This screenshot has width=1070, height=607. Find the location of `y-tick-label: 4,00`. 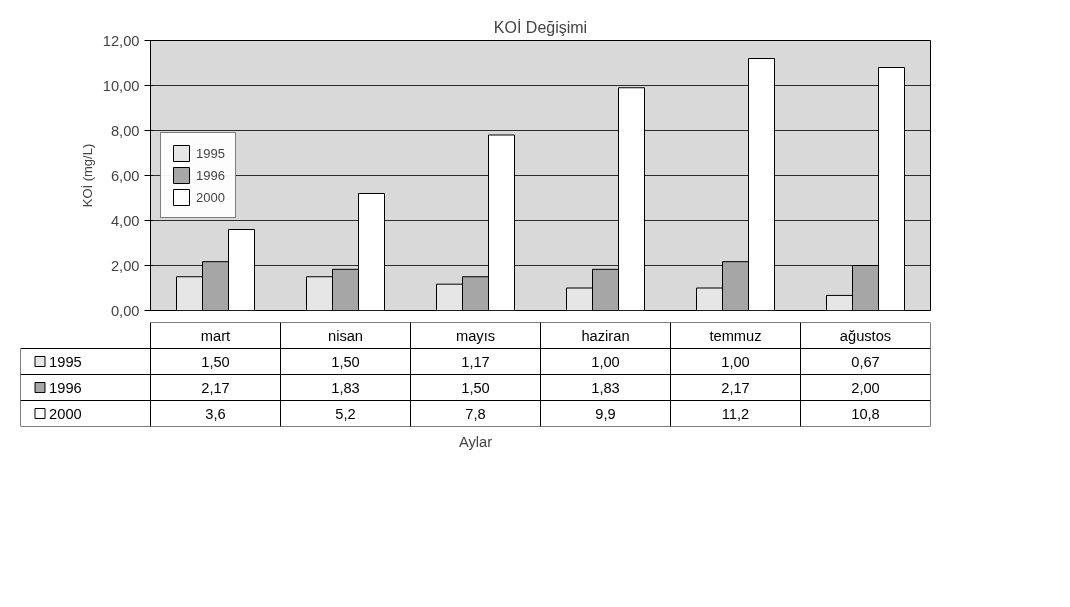

y-tick-label: 4,00 is located at coordinates (125, 220).